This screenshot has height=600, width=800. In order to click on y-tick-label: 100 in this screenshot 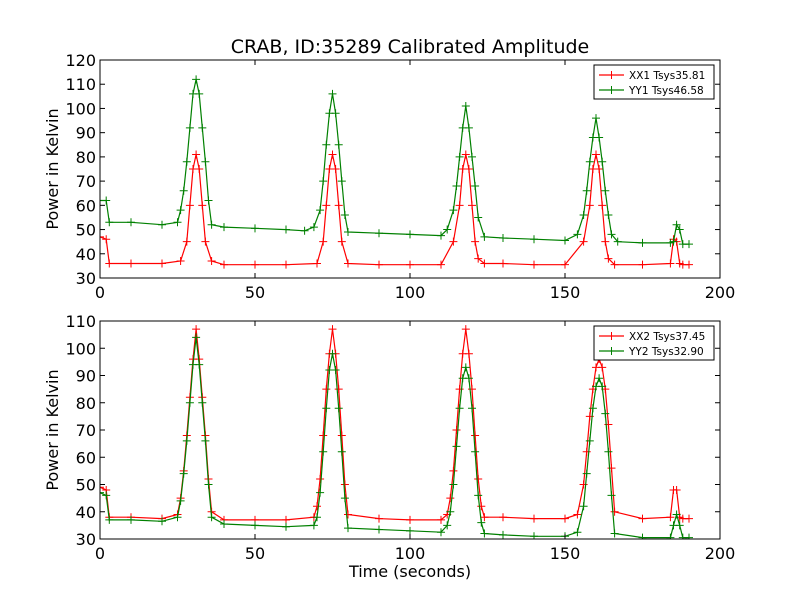, I will do `click(80, 348)`.